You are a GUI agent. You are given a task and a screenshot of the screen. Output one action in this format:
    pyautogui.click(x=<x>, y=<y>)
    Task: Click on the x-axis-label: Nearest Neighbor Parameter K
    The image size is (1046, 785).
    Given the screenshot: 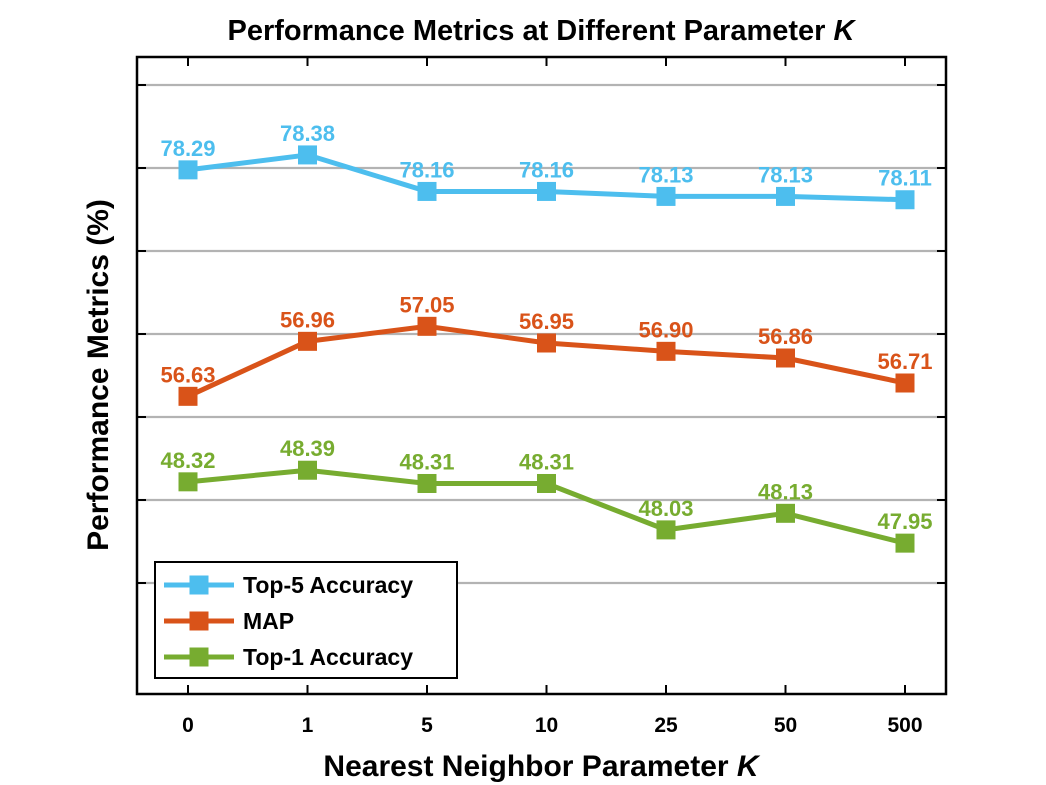 What is the action you would take?
    pyautogui.click(x=542, y=766)
    